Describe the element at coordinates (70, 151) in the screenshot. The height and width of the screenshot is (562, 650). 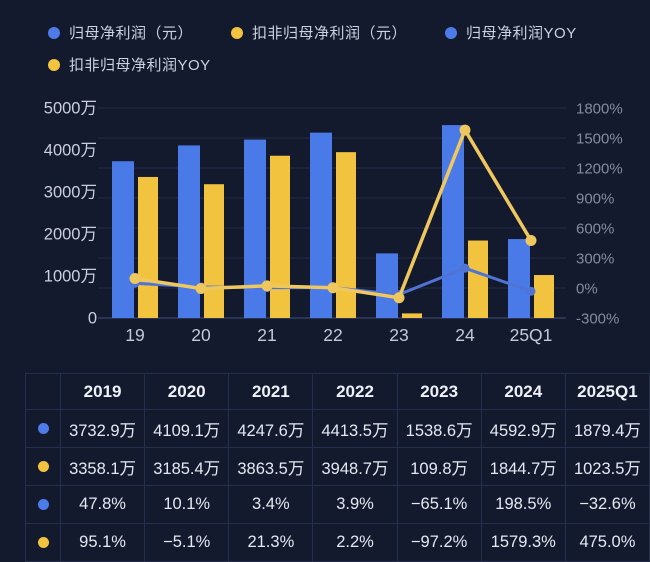
I see `left-axis-tick-label: 4000万` at that location.